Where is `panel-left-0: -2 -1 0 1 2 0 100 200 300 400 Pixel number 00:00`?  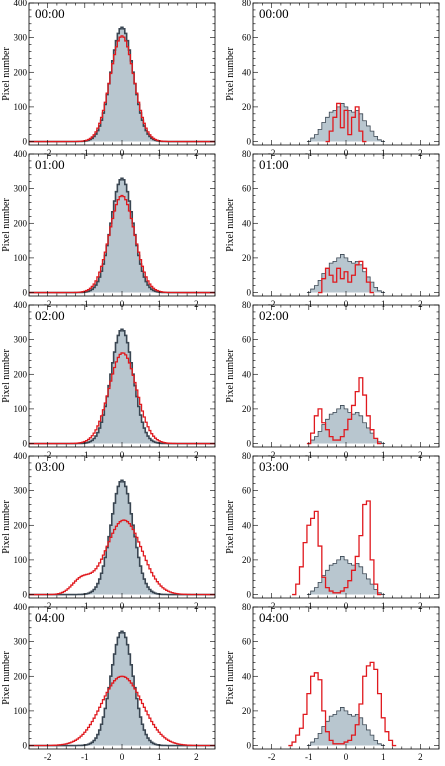 panel-left-0: -2 -1 0 1 2 0 100 200 300 400 Pixel number 00:00 is located at coordinates (108, 79).